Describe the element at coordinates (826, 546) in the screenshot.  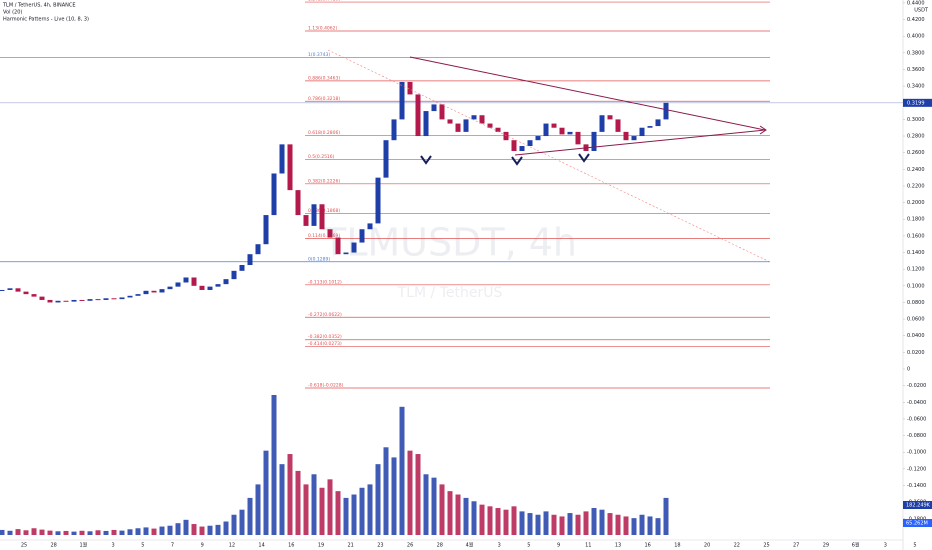
I see `x-tick-label: 29` at that location.